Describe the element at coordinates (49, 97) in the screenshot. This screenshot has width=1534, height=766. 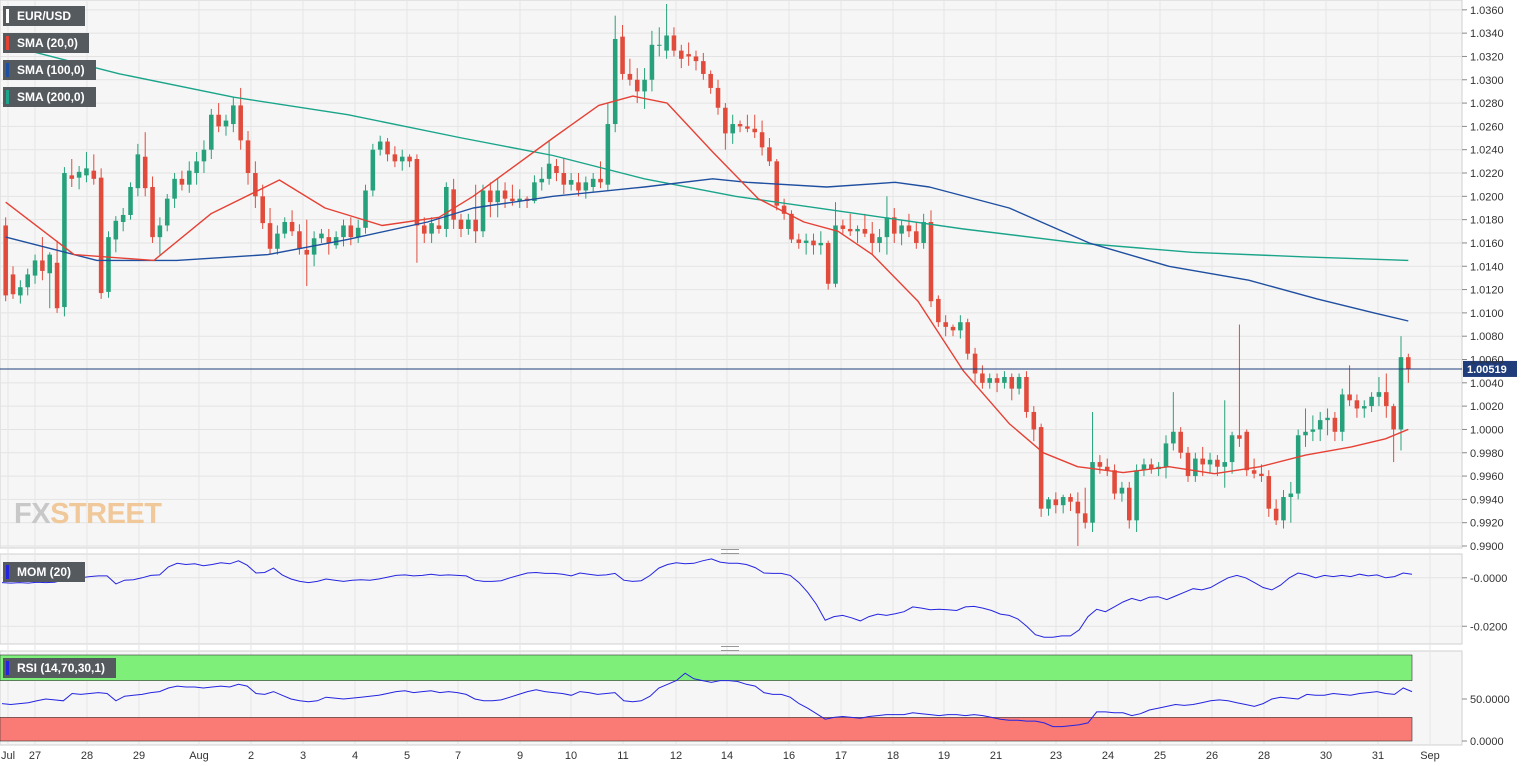
I see `legend-sma200: SMA (200,0)` at that location.